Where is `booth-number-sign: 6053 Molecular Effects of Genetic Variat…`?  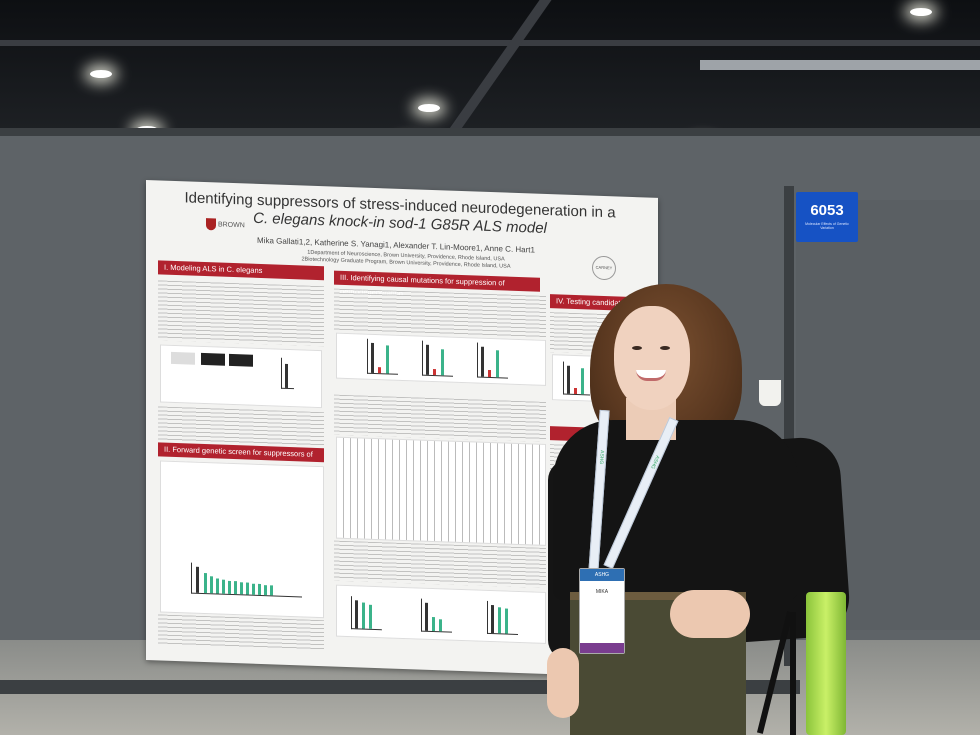
booth-number-sign: 6053 Molecular Effects of Genetic Variat… is located at coordinates (827, 217).